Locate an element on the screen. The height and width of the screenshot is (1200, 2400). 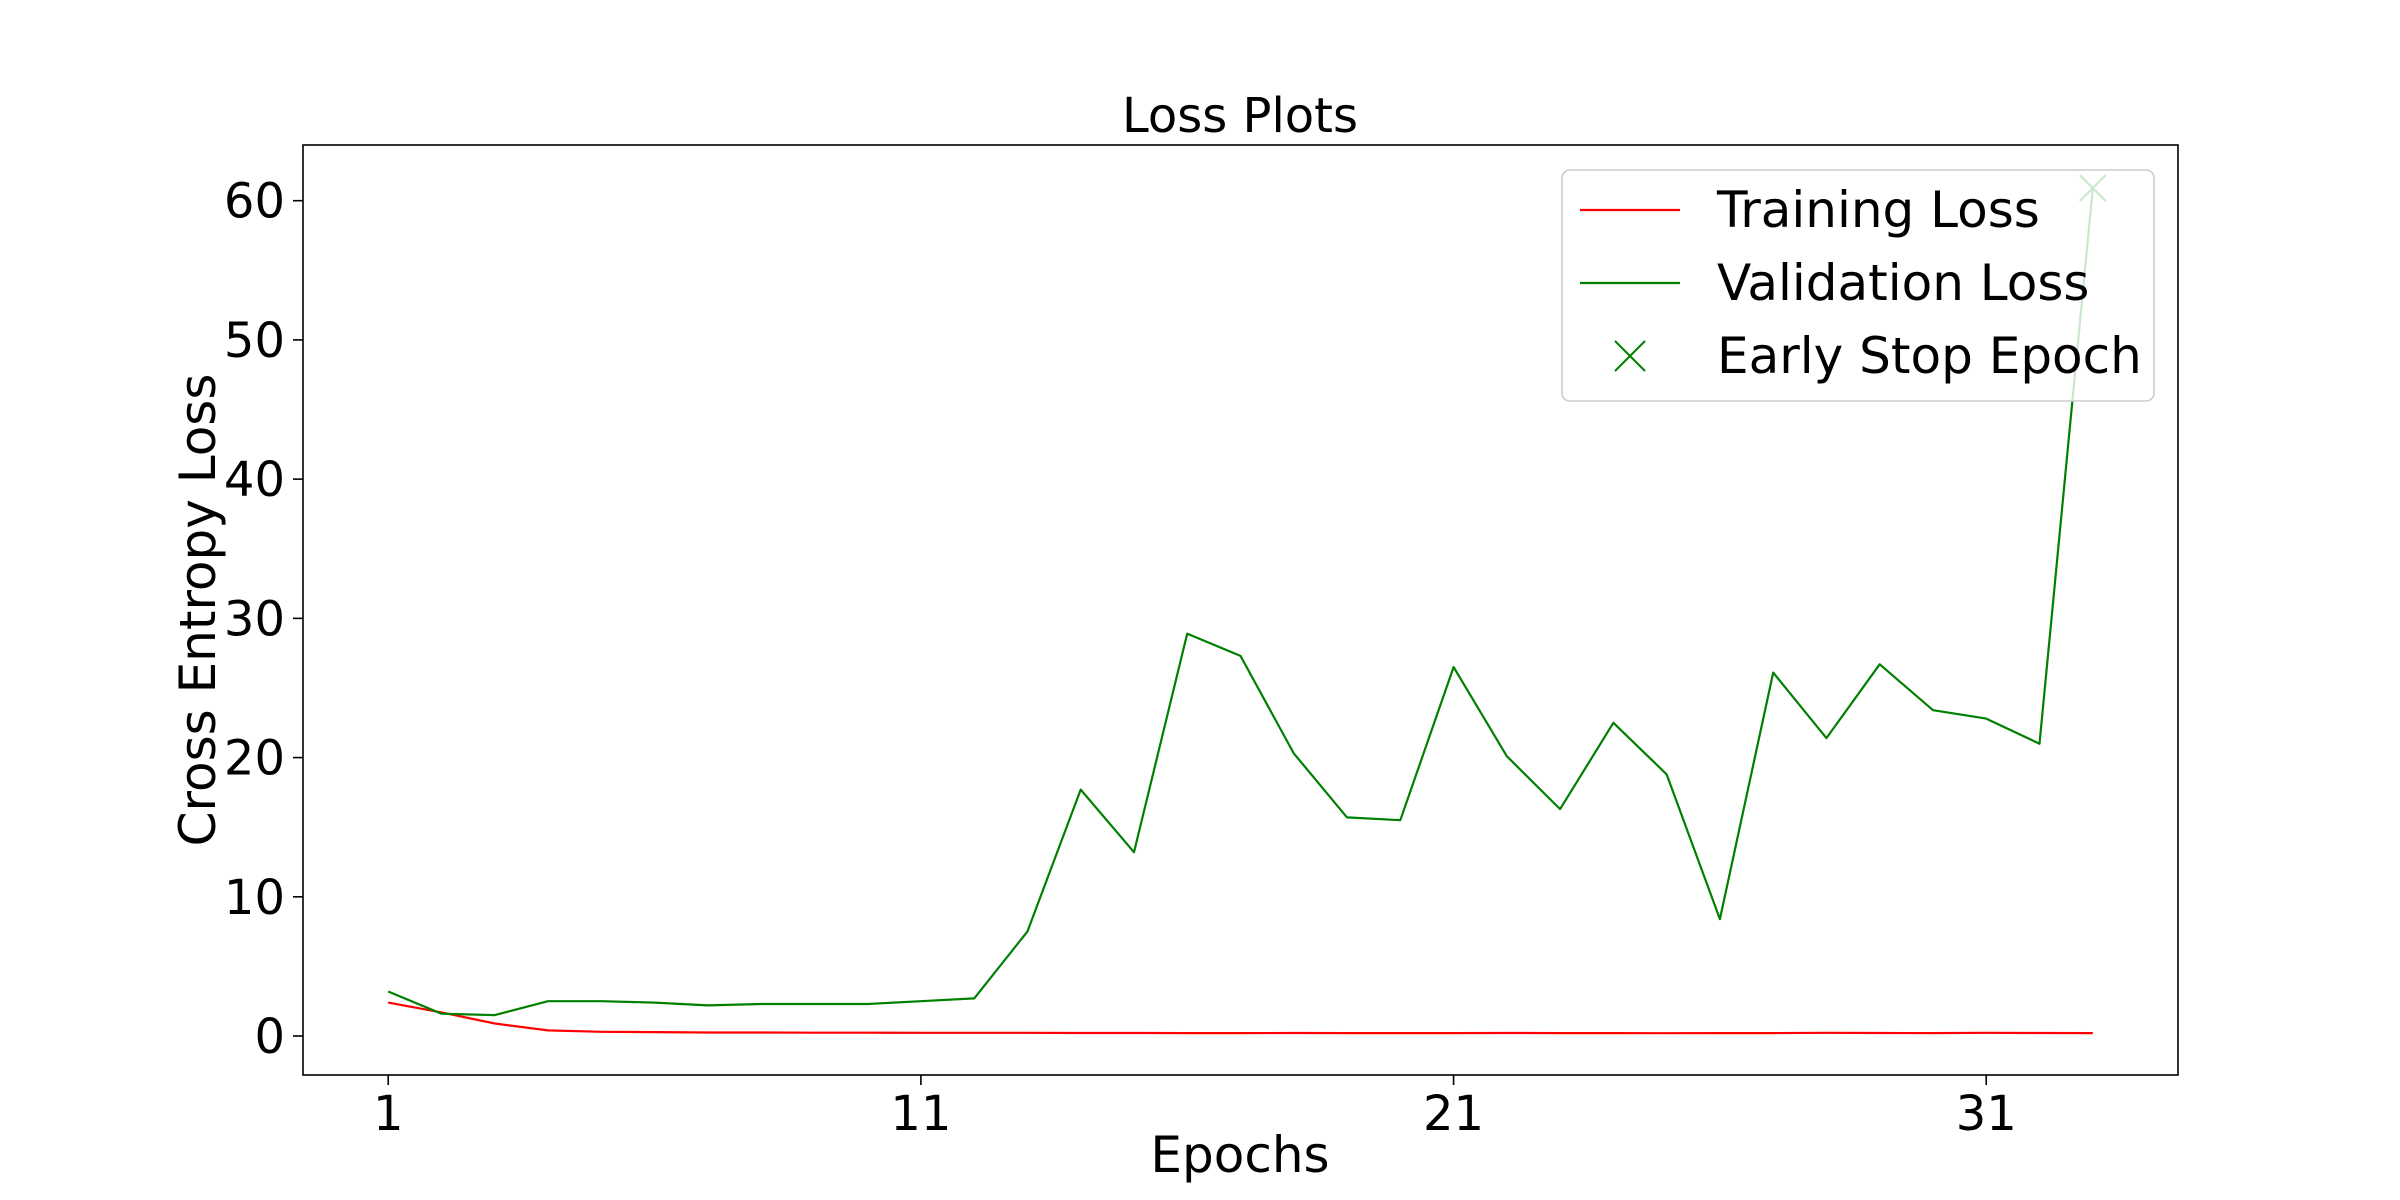
y-tick-label: 10 is located at coordinates (254, 898).